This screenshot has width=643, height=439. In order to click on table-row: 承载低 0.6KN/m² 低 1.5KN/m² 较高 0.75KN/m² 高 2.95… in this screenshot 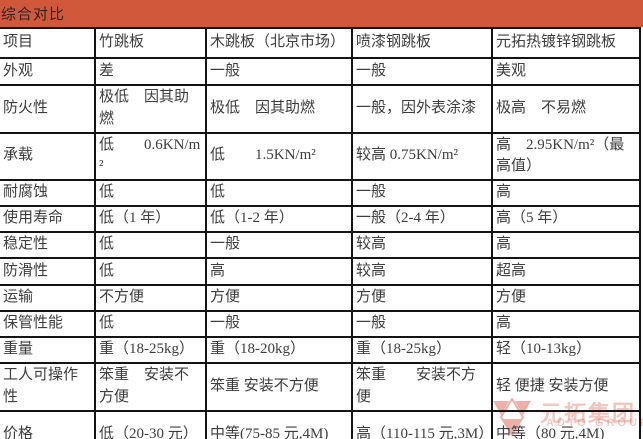, I will do `click(320, 156)`.